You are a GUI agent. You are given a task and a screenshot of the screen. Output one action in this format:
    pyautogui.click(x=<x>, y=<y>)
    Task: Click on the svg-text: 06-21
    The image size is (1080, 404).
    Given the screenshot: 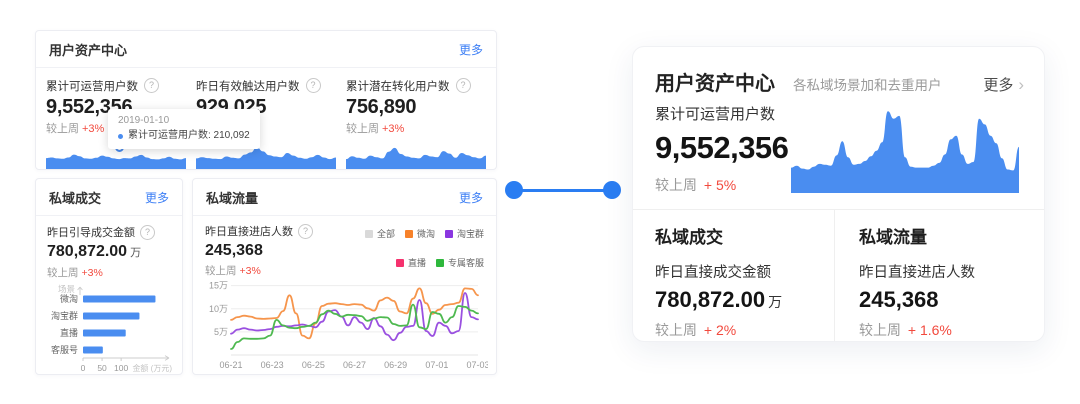 What is the action you would take?
    pyautogui.click(x=230, y=365)
    